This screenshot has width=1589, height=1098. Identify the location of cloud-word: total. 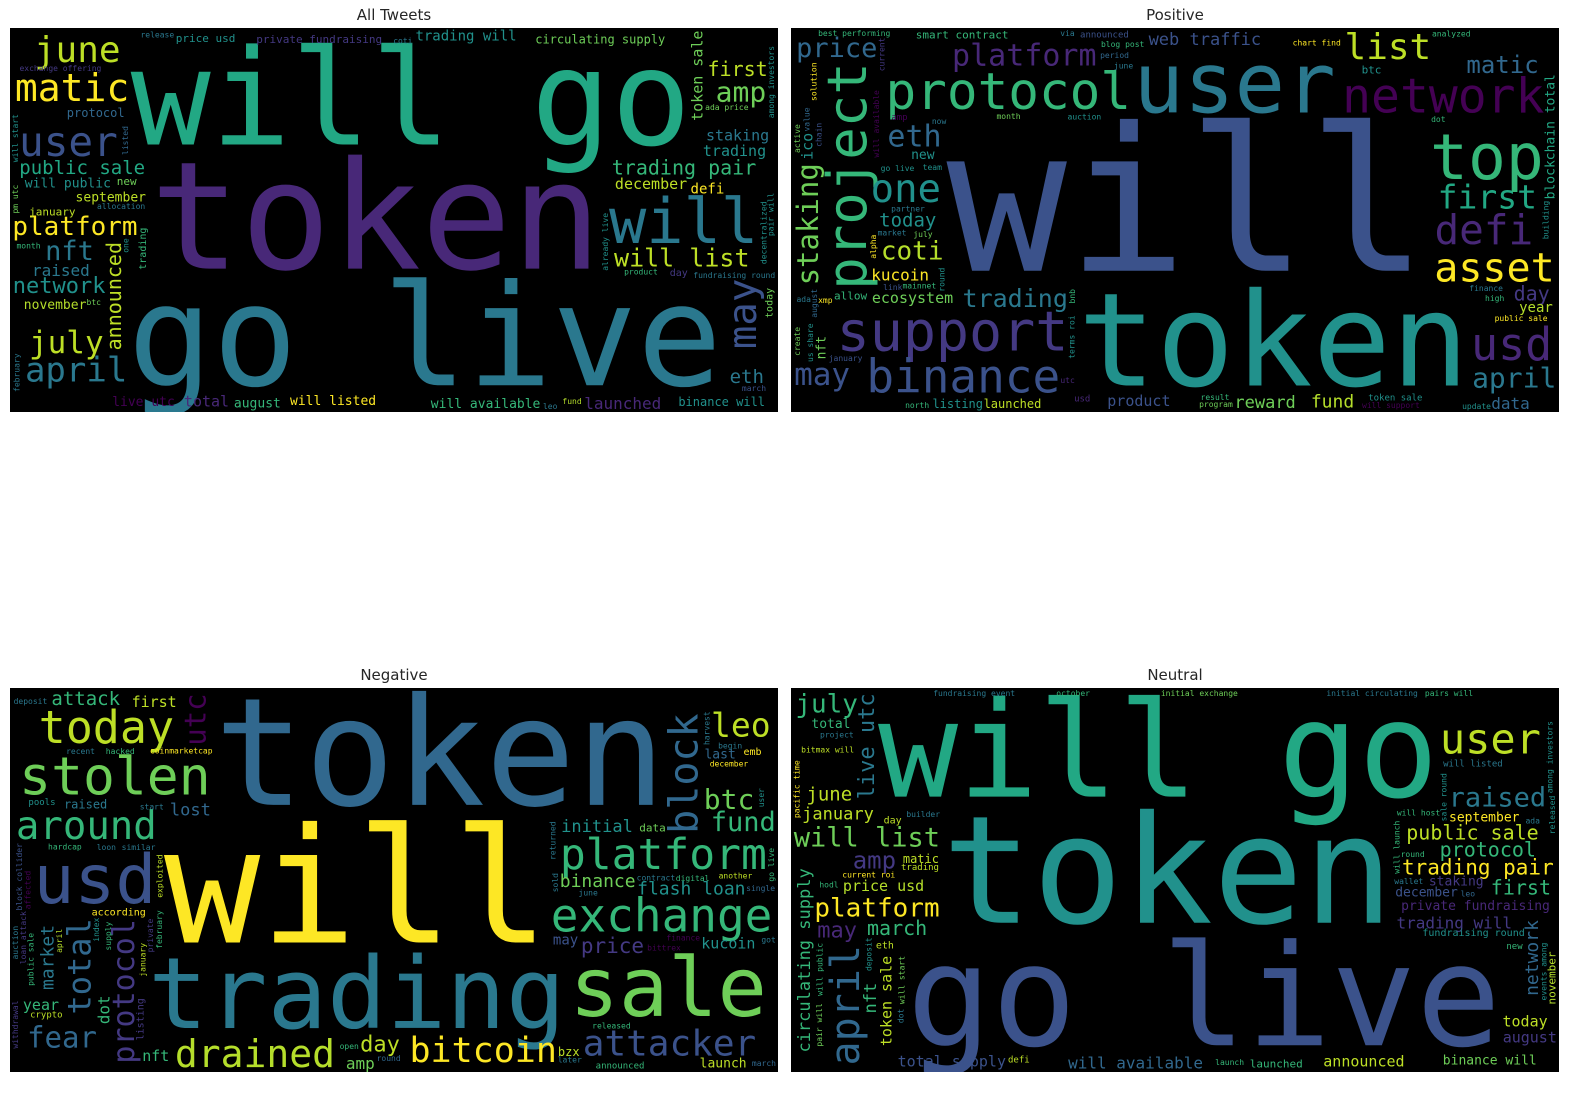
(206, 401).